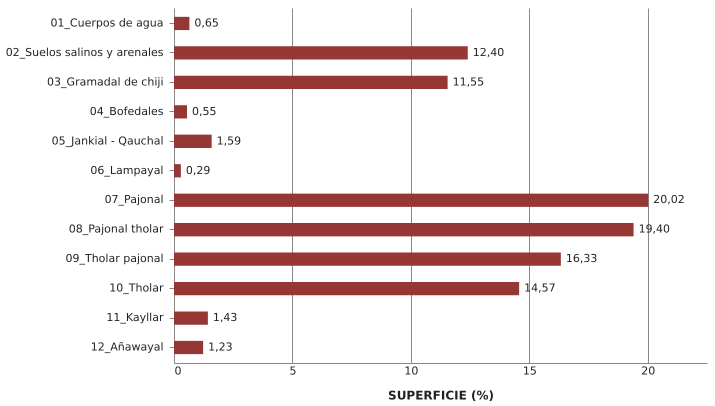 This screenshot has width=715, height=406. Describe the element at coordinates (85, 52) in the screenshot. I see `y-tick-label: 02_Suelos salinos y arenales` at that location.